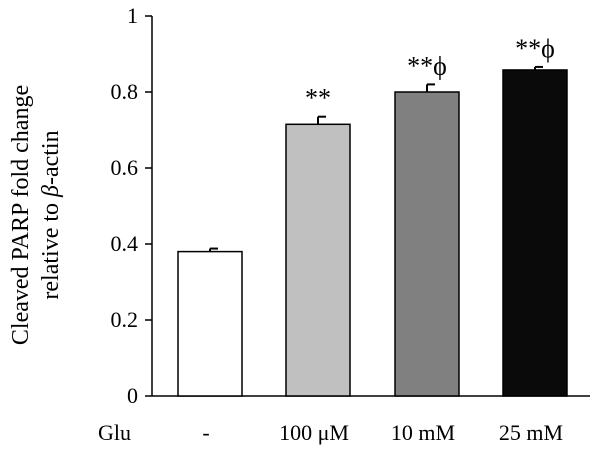 The height and width of the screenshot is (449, 600). What do you see at coordinates (423, 432) in the screenshot?
I see `x-category-label: 10 mM` at bounding box center [423, 432].